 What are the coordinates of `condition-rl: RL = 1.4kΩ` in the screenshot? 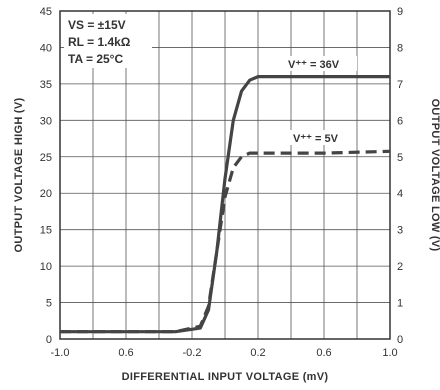 It's located at (99, 42).